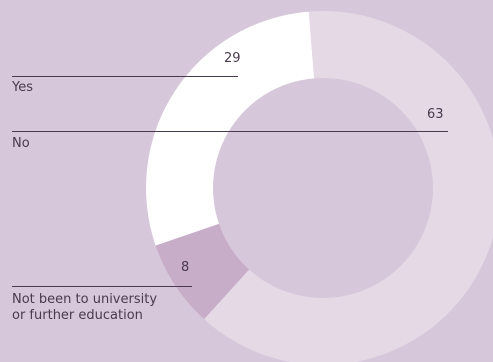  Describe the element at coordinates (21, 143) in the screenshot. I see `category-label-no: No` at that location.